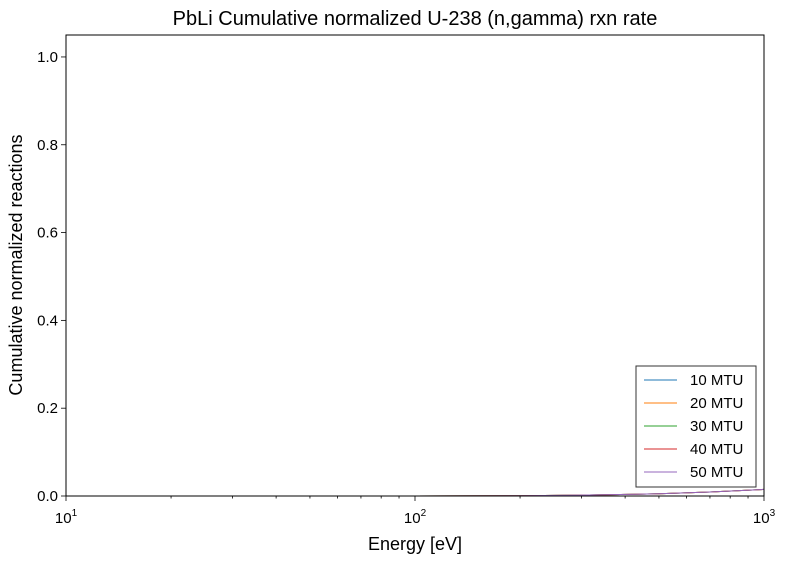 The height and width of the screenshot is (563, 787). I want to click on legend: 10 MTU 20 MTU 30 MTU 40 MTU 50 MTU, so click(696, 426).